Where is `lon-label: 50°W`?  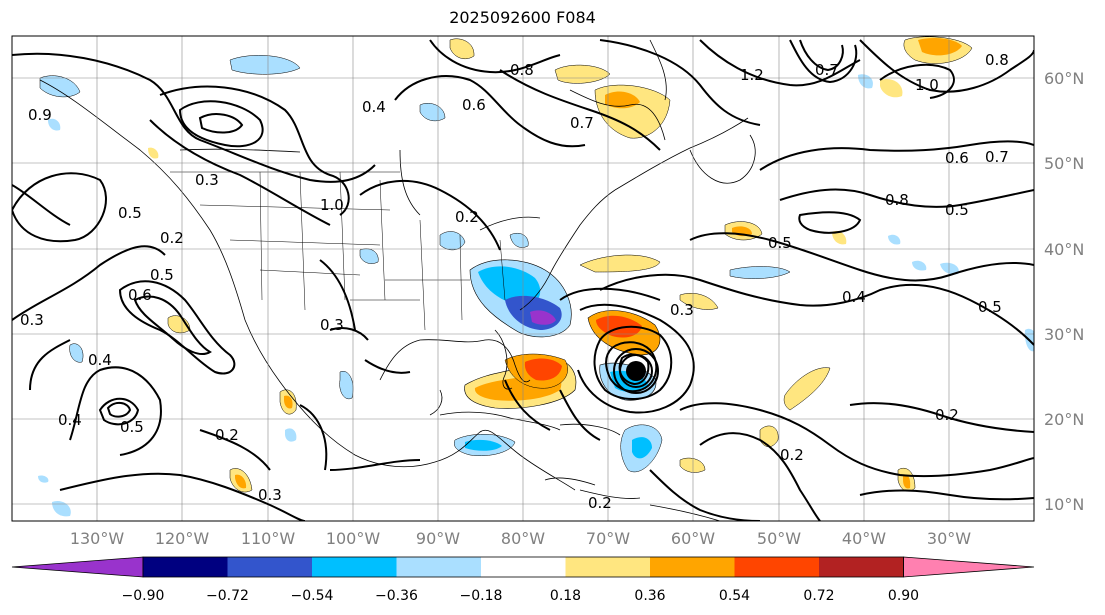 lon-label: 50°W is located at coordinates (779, 538).